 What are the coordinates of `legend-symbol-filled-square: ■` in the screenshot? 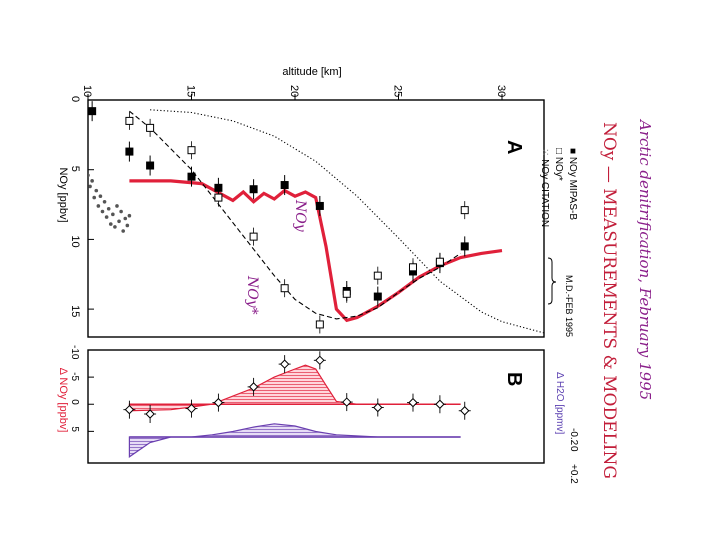 It's located at (572, 151).